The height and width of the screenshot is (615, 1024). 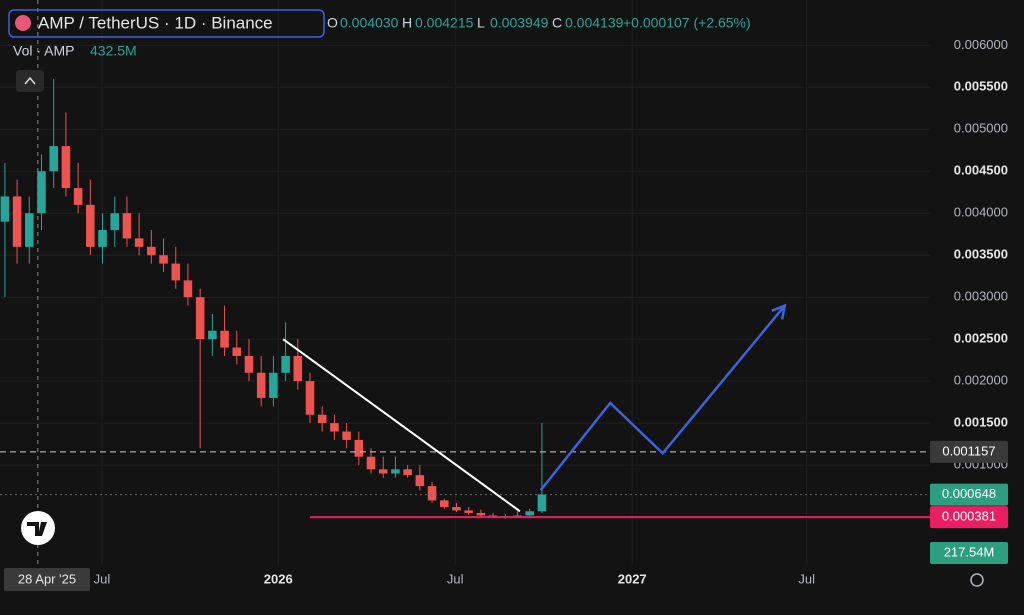 I want to click on settings-icon, so click(x=977, y=580).